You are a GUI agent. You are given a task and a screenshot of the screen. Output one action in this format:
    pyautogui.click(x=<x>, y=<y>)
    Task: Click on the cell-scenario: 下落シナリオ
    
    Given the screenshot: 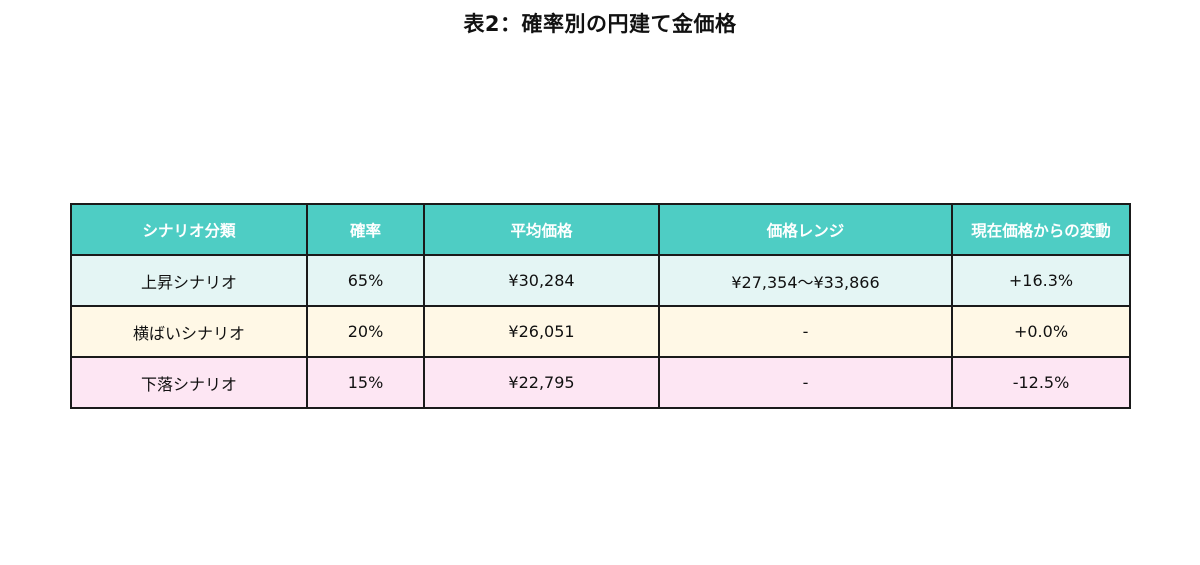 What is the action you would take?
    pyautogui.click(x=189, y=382)
    